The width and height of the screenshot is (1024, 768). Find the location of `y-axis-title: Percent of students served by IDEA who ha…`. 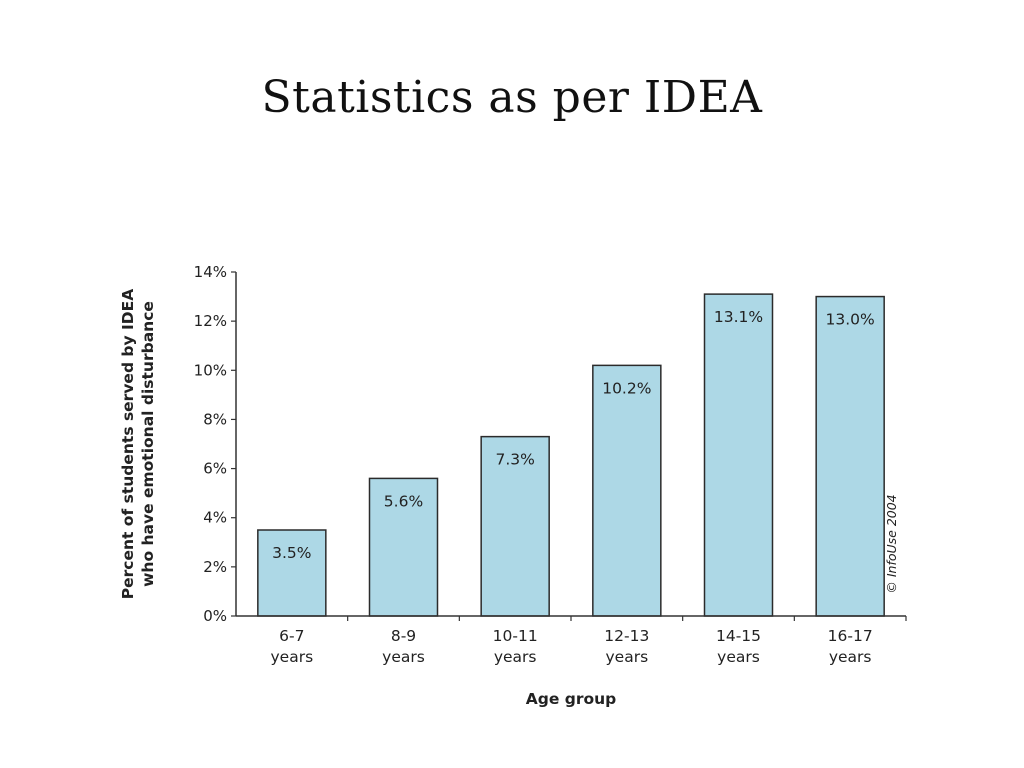

y-axis-title: Percent of students served by IDEA who ha… is located at coordinates (138, 444).